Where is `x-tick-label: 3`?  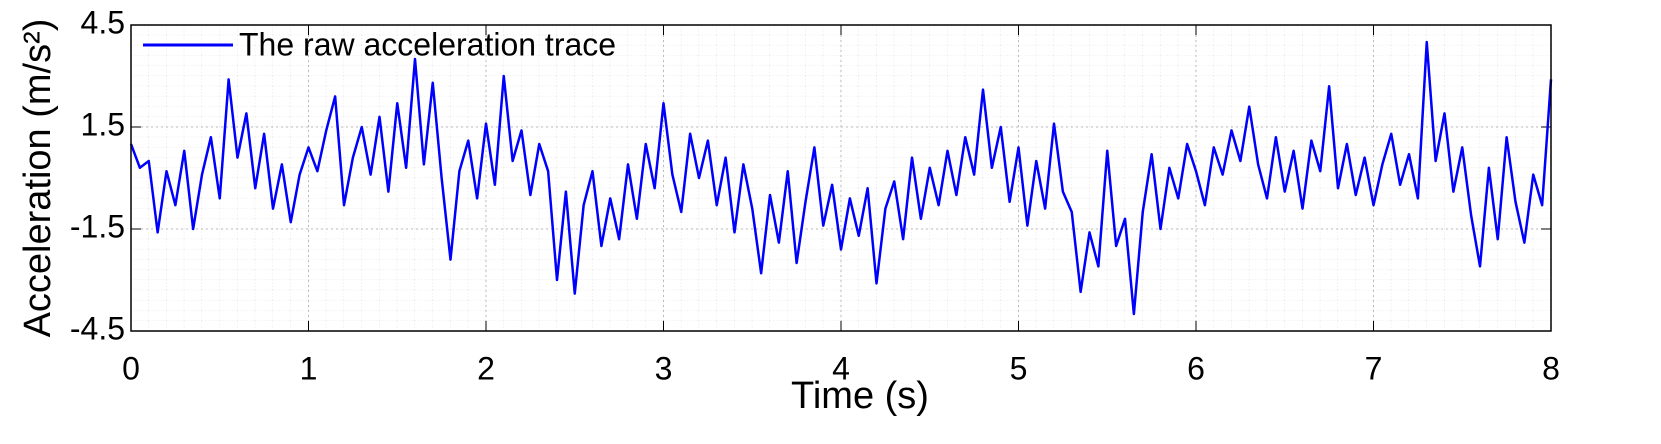
x-tick-label: 3 is located at coordinates (664, 368).